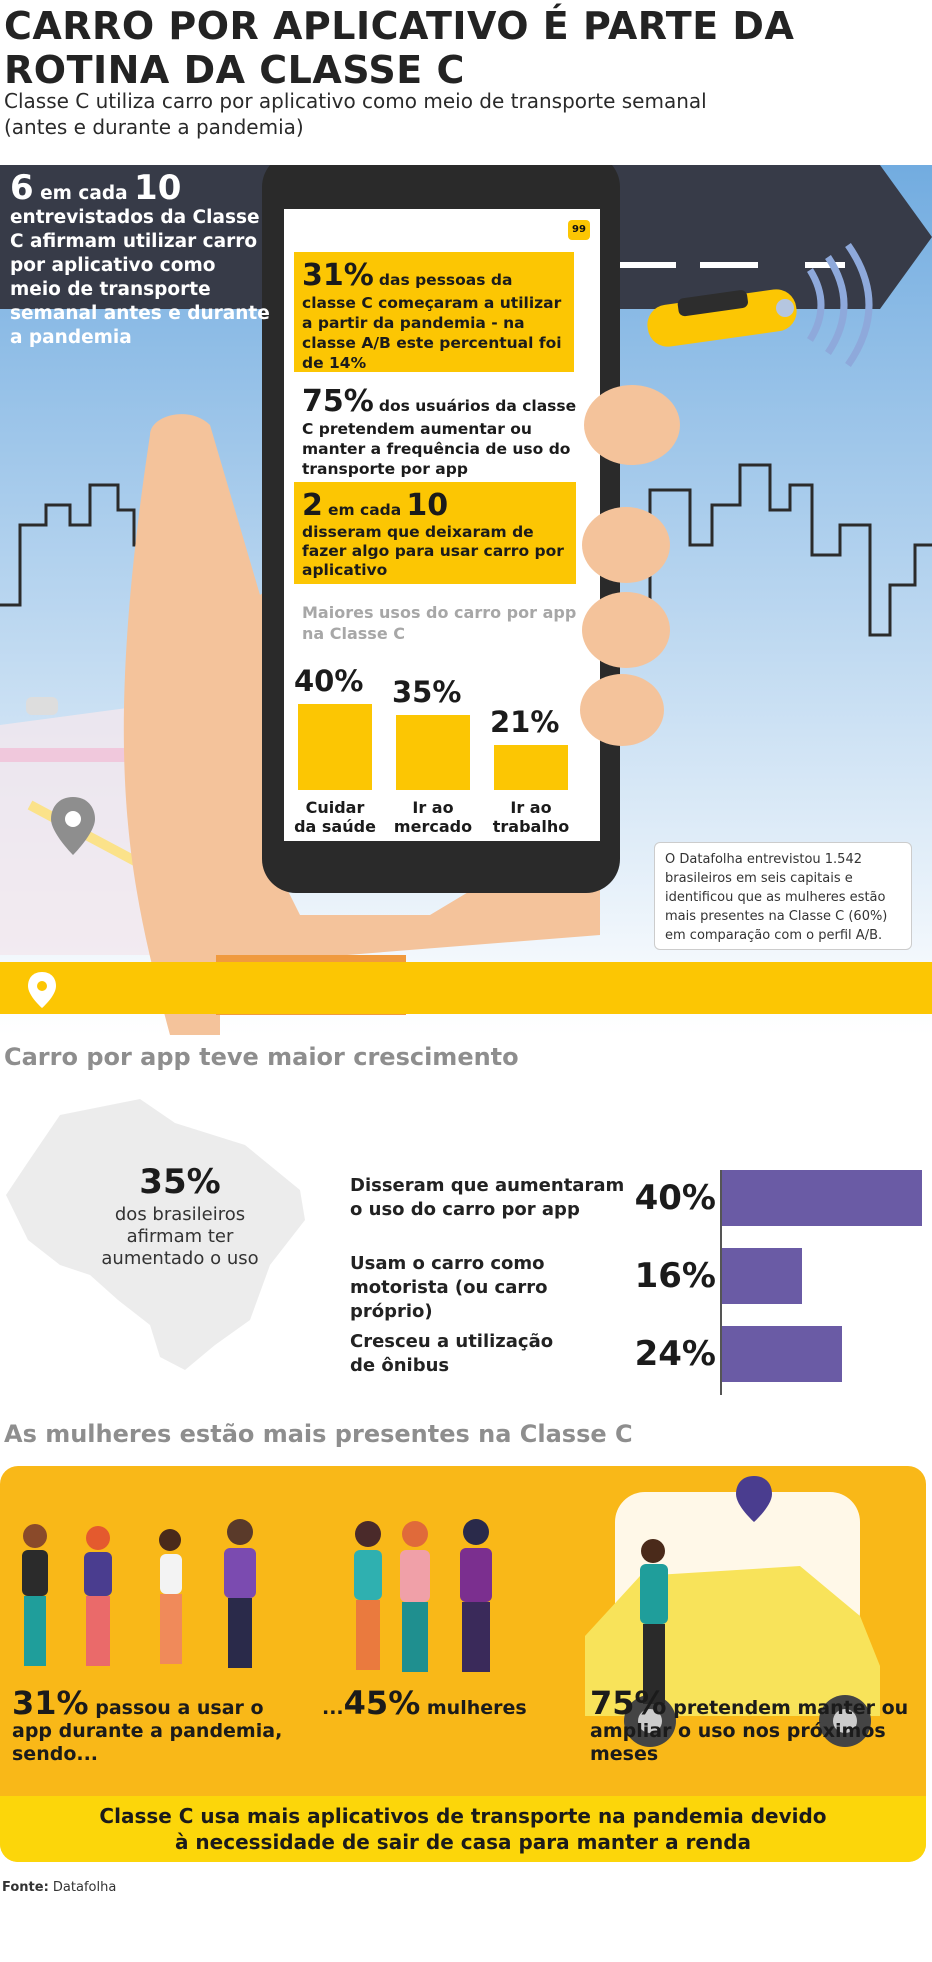  What do you see at coordinates (423, 1595) in the screenshot?
I see `women-group-icon` at bounding box center [423, 1595].